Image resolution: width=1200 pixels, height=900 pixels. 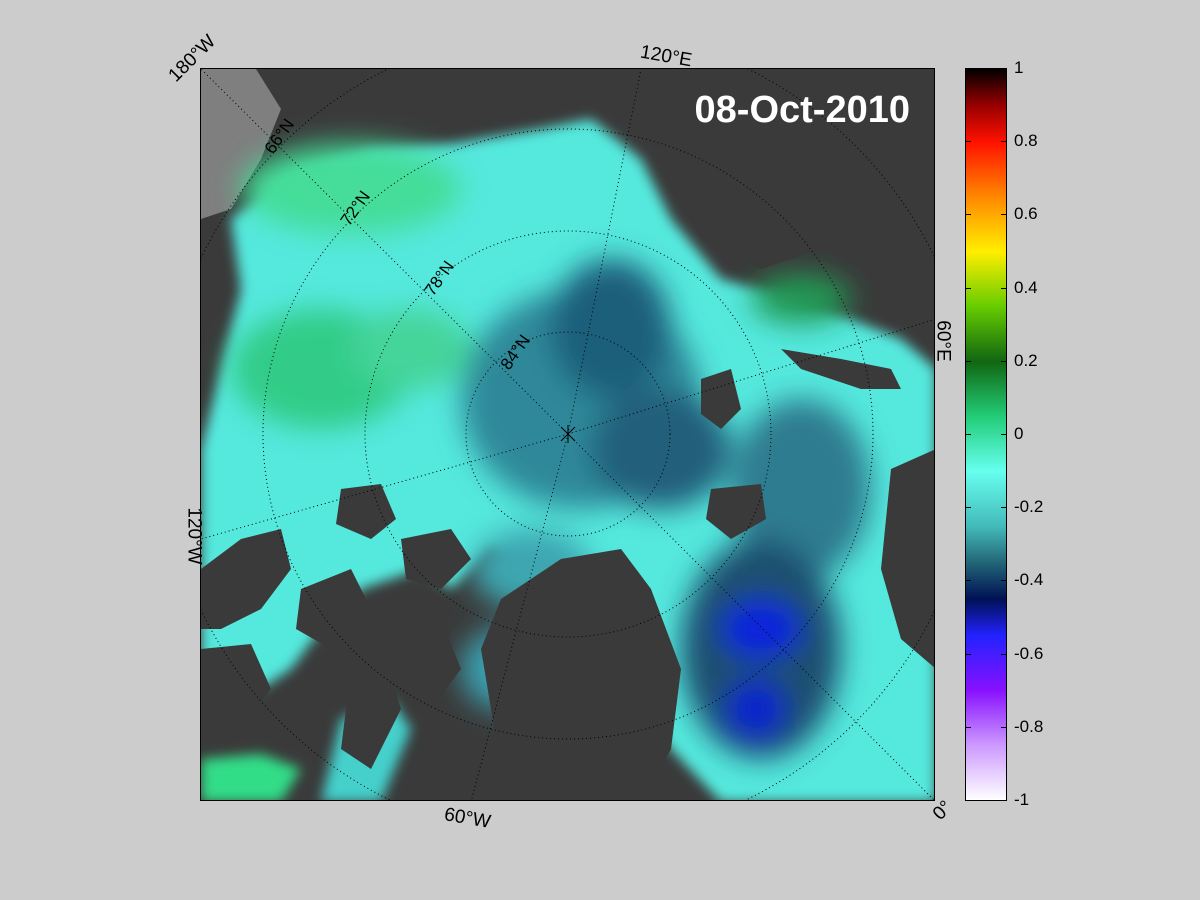 What do you see at coordinates (1022, 799) in the screenshot?
I see `colorbar-tick-label: -1` at bounding box center [1022, 799].